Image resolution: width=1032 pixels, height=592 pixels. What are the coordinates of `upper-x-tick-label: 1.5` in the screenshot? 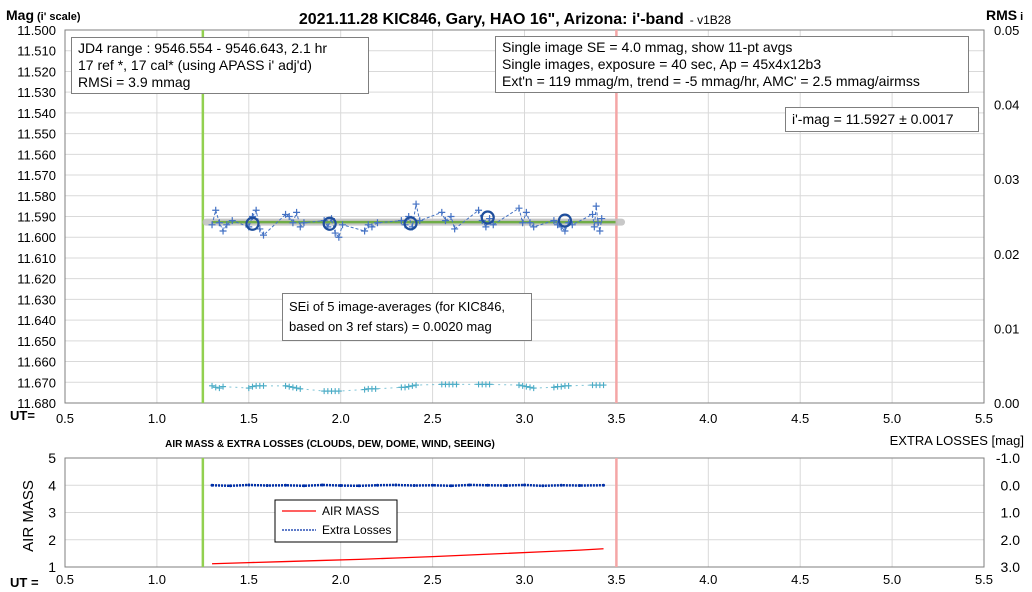 It's located at (249, 418).